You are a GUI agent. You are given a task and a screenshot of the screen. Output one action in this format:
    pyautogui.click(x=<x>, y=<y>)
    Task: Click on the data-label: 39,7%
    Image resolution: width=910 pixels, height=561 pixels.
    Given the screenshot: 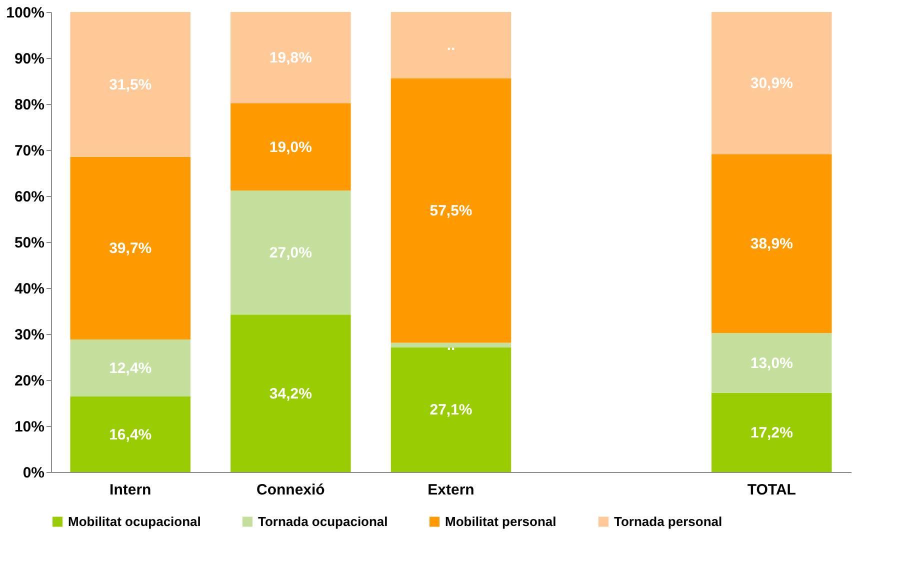 What is the action you would take?
    pyautogui.click(x=130, y=249)
    